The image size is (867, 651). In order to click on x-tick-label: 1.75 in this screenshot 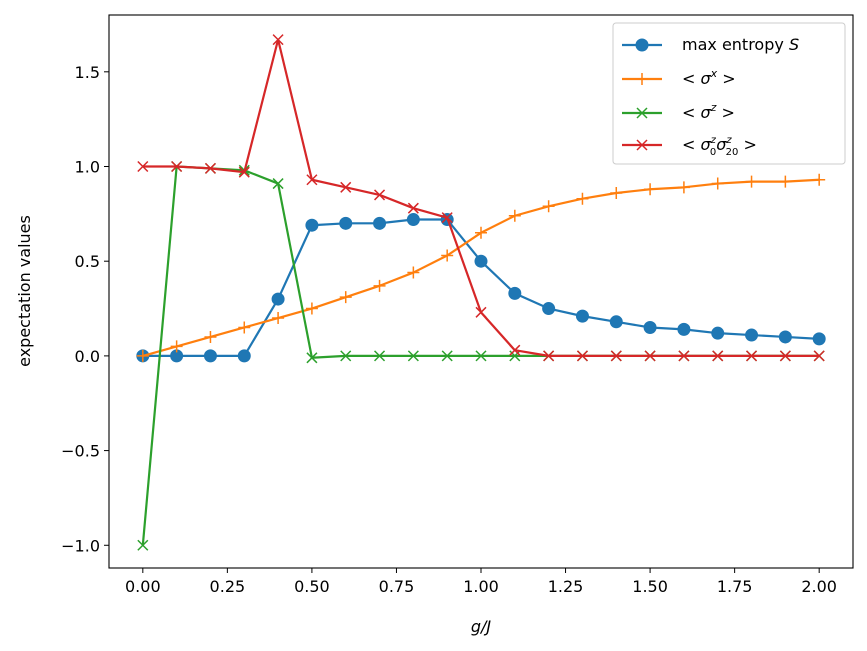, I will do `click(735, 586)`.